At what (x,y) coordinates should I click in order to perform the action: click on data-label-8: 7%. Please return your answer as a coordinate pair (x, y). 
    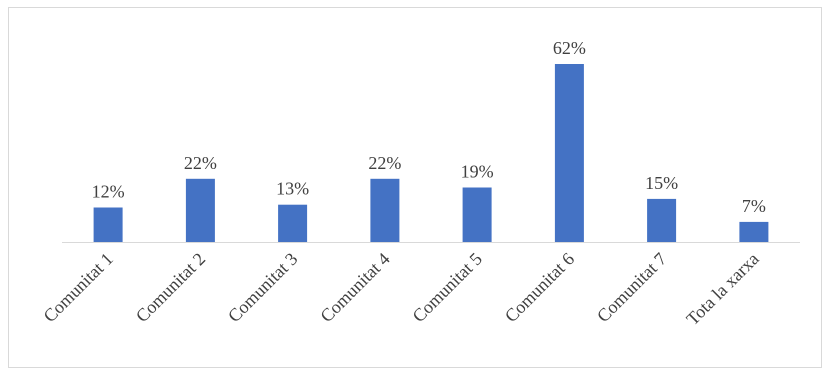
    Looking at the image, I should click on (754, 206).